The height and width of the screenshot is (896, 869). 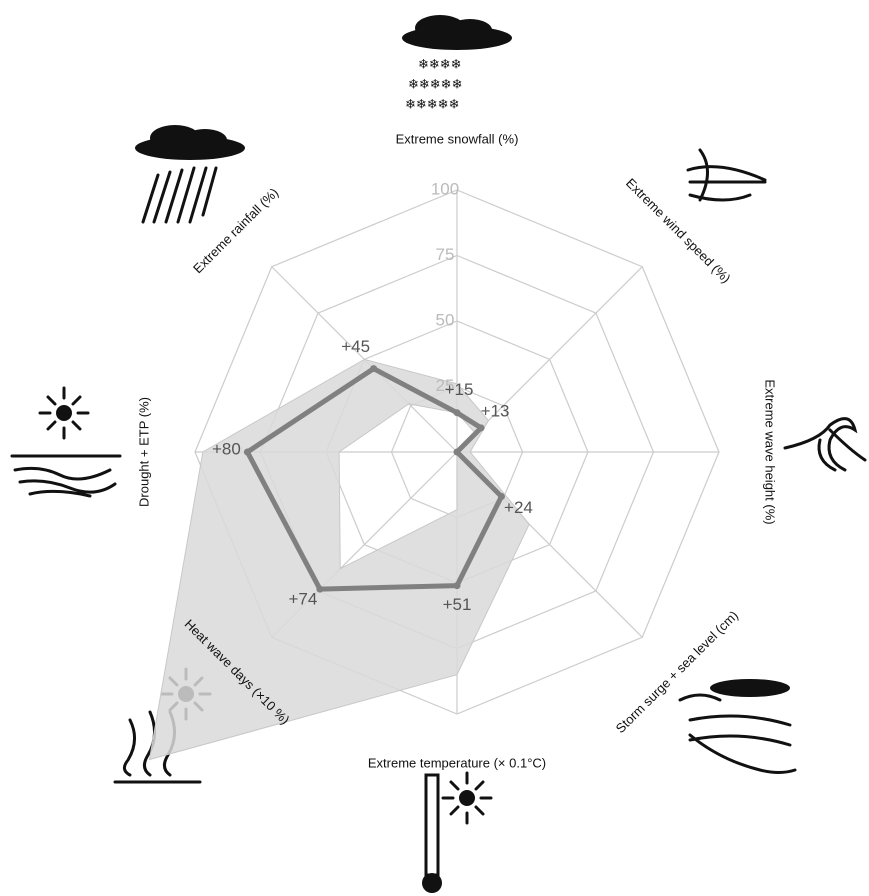 I want to click on value-label: +13, so click(x=495, y=410).